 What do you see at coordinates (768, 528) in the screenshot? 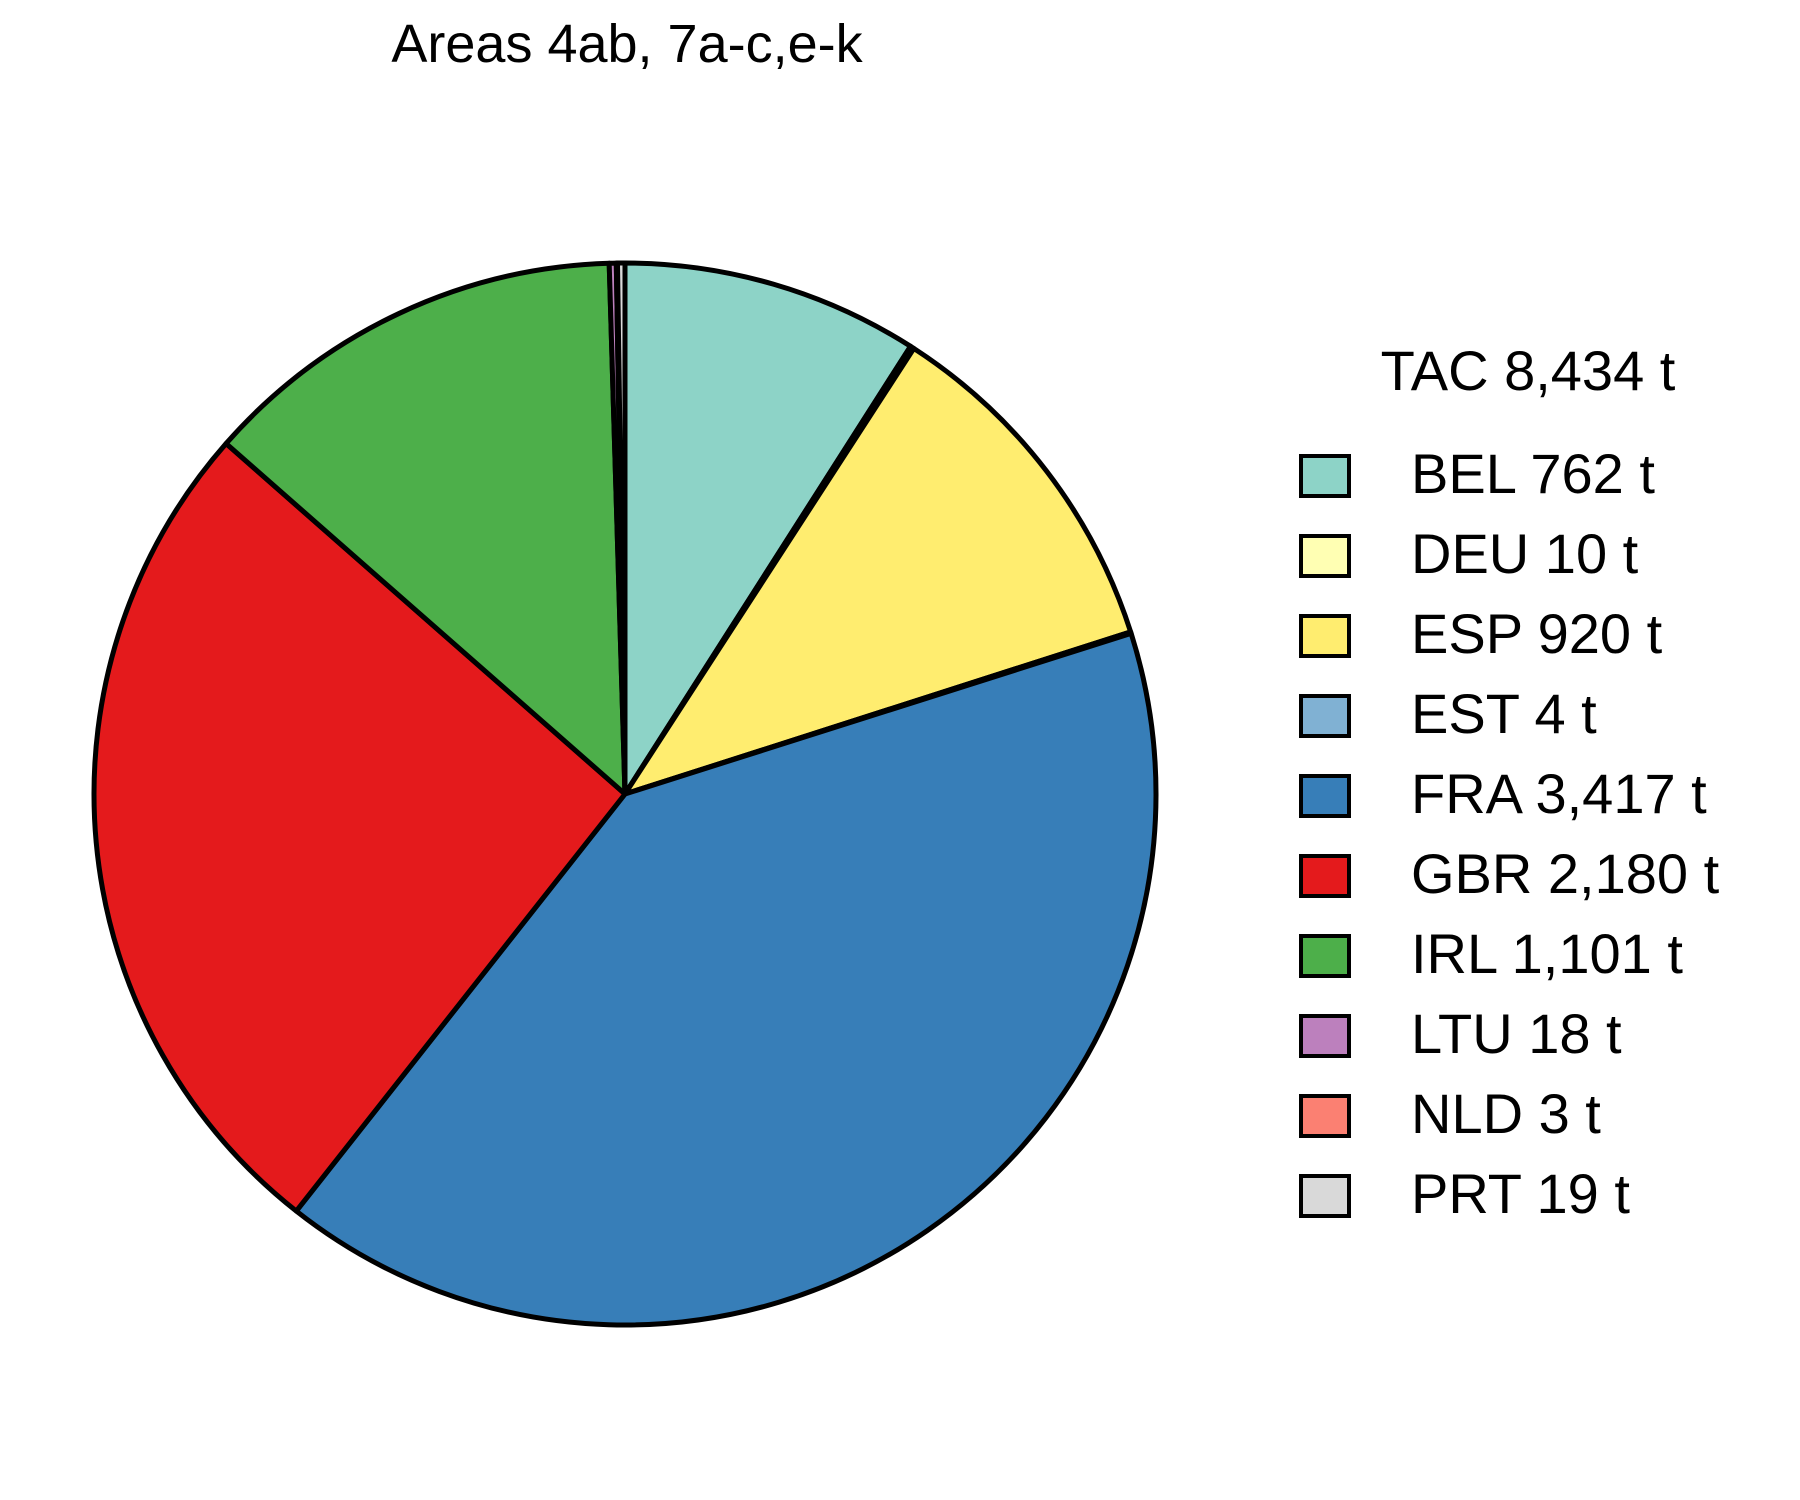
I see `pie-slice-bel` at bounding box center [768, 528].